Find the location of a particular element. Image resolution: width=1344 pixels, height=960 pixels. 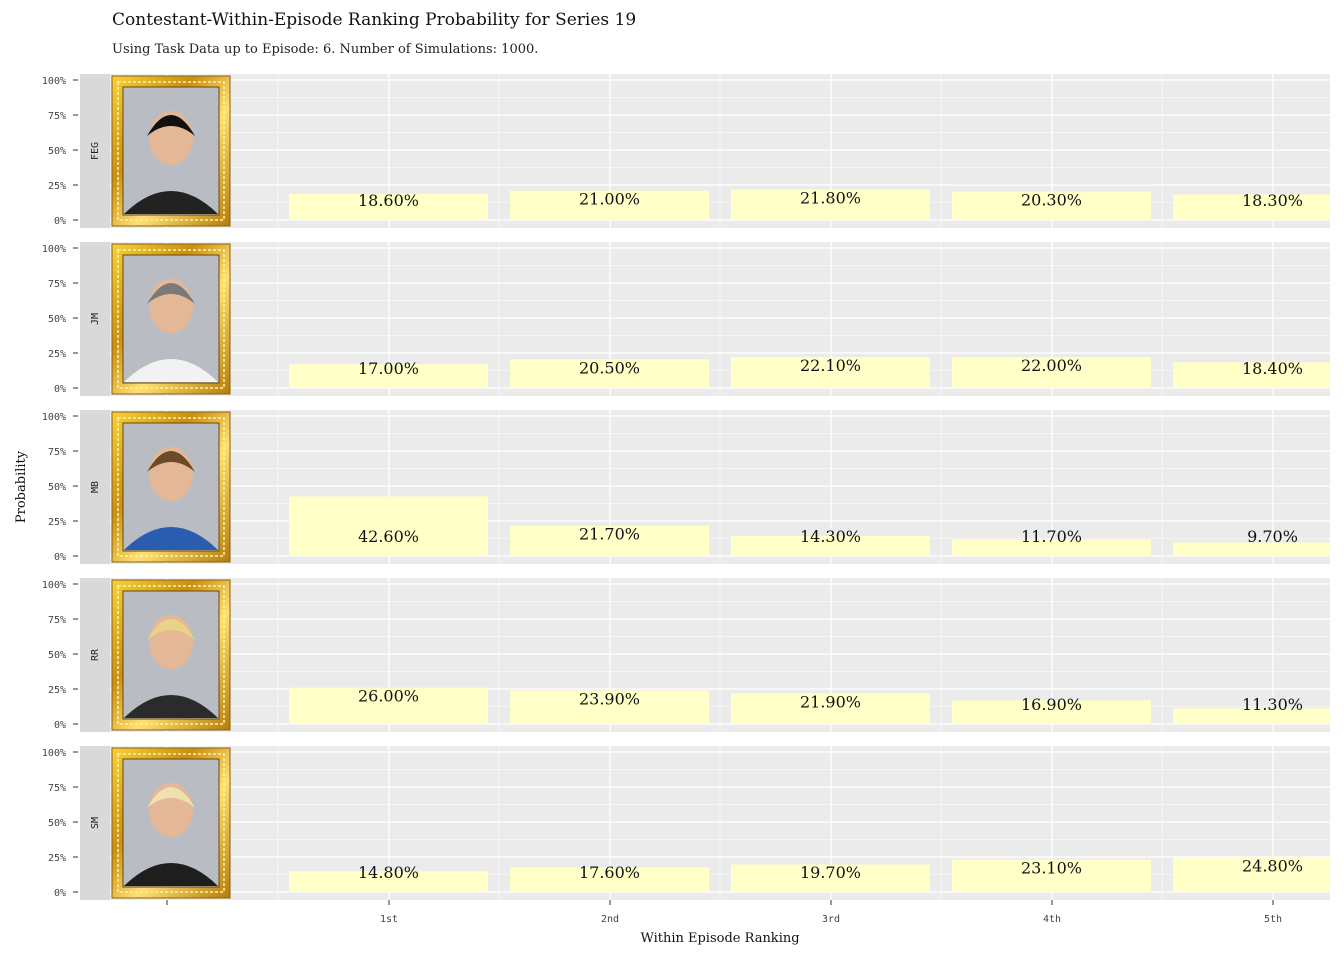

bar-feg-4th is located at coordinates (1051, 205).